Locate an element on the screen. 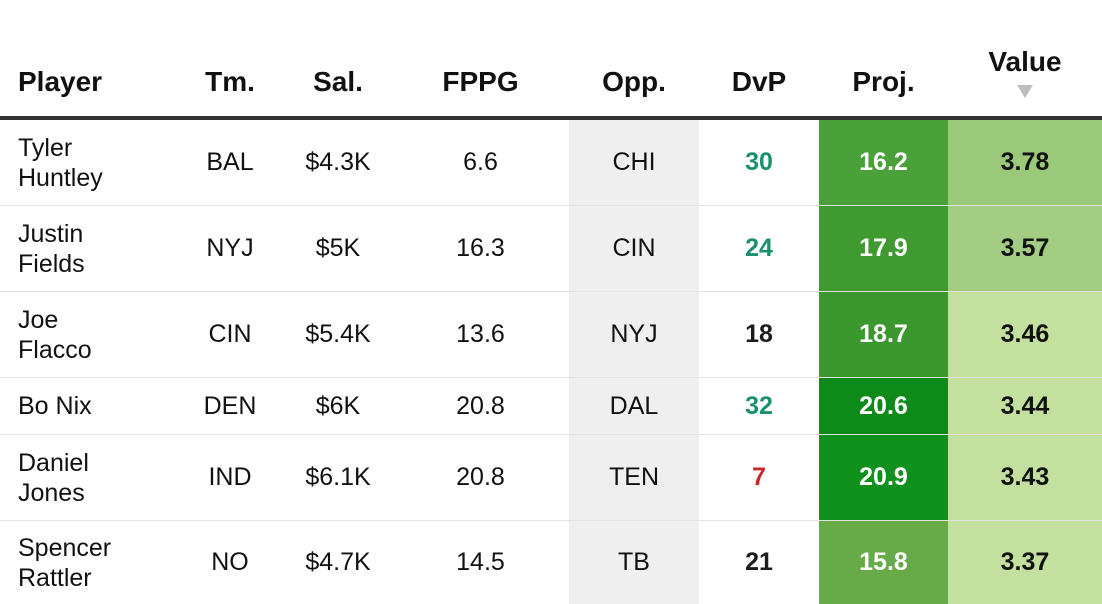 This screenshot has height=604, width=1102. salary-cell: $6.1K is located at coordinates (338, 478).